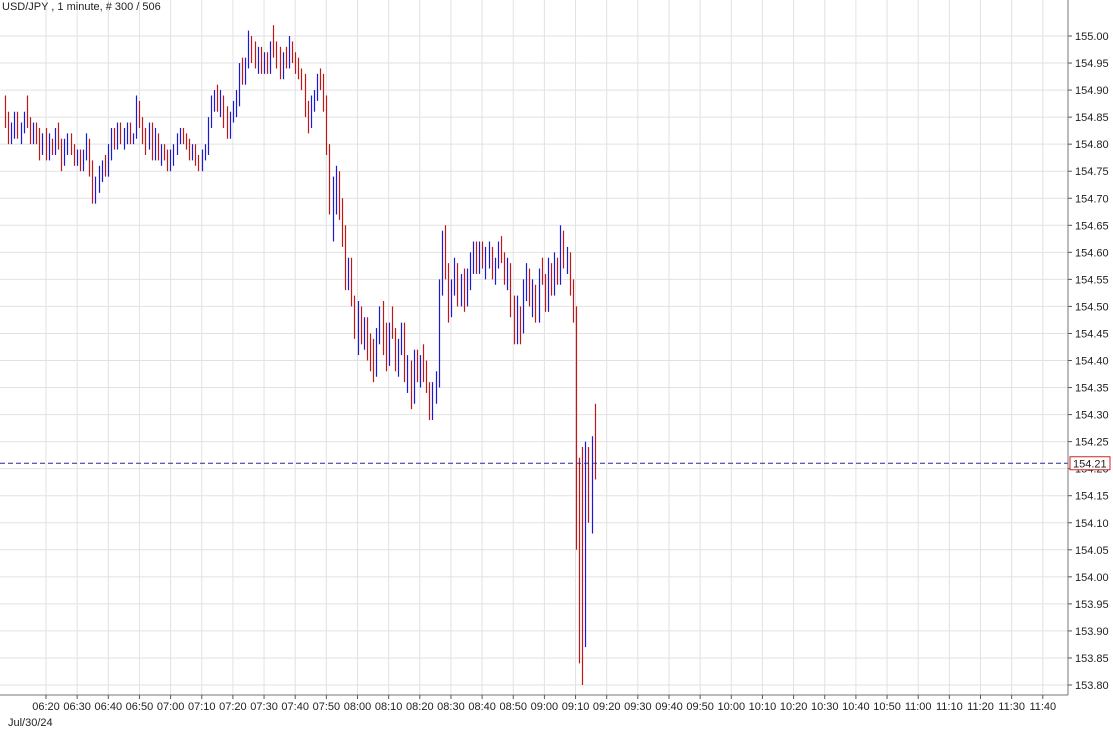  What do you see at coordinates (669, 707) in the screenshot?
I see `x-tick-label: 09:40` at bounding box center [669, 707].